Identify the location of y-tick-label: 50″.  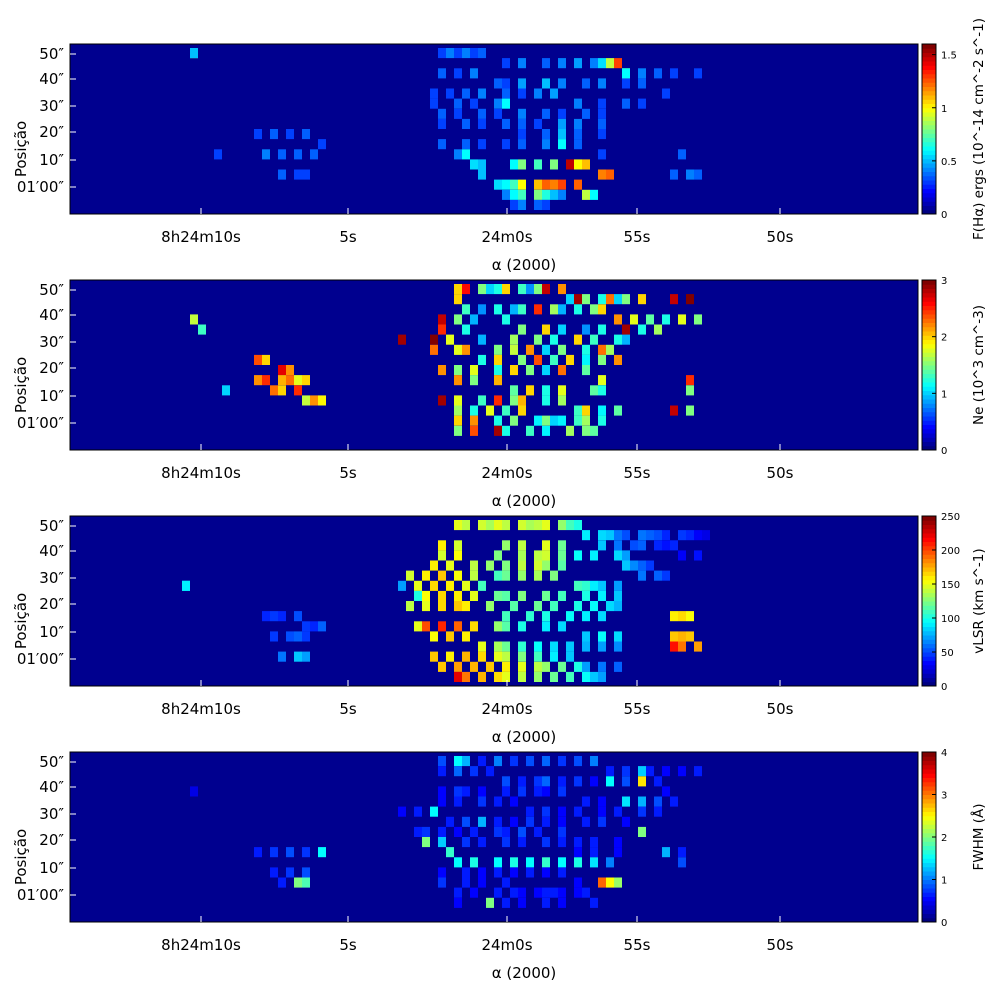
(51, 54).